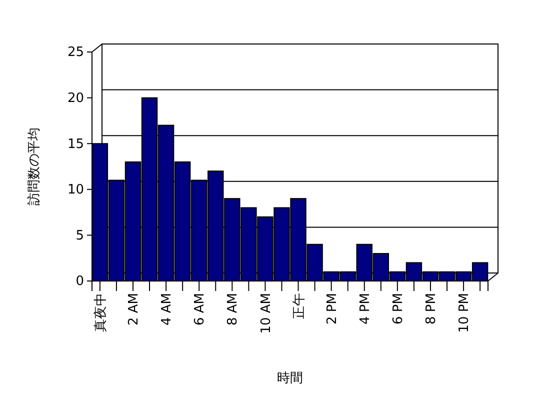  What do you see at coordinates (80, 282) in the screenshot?
I see `y-tick-label: 0` at bounding box center [80, 282].